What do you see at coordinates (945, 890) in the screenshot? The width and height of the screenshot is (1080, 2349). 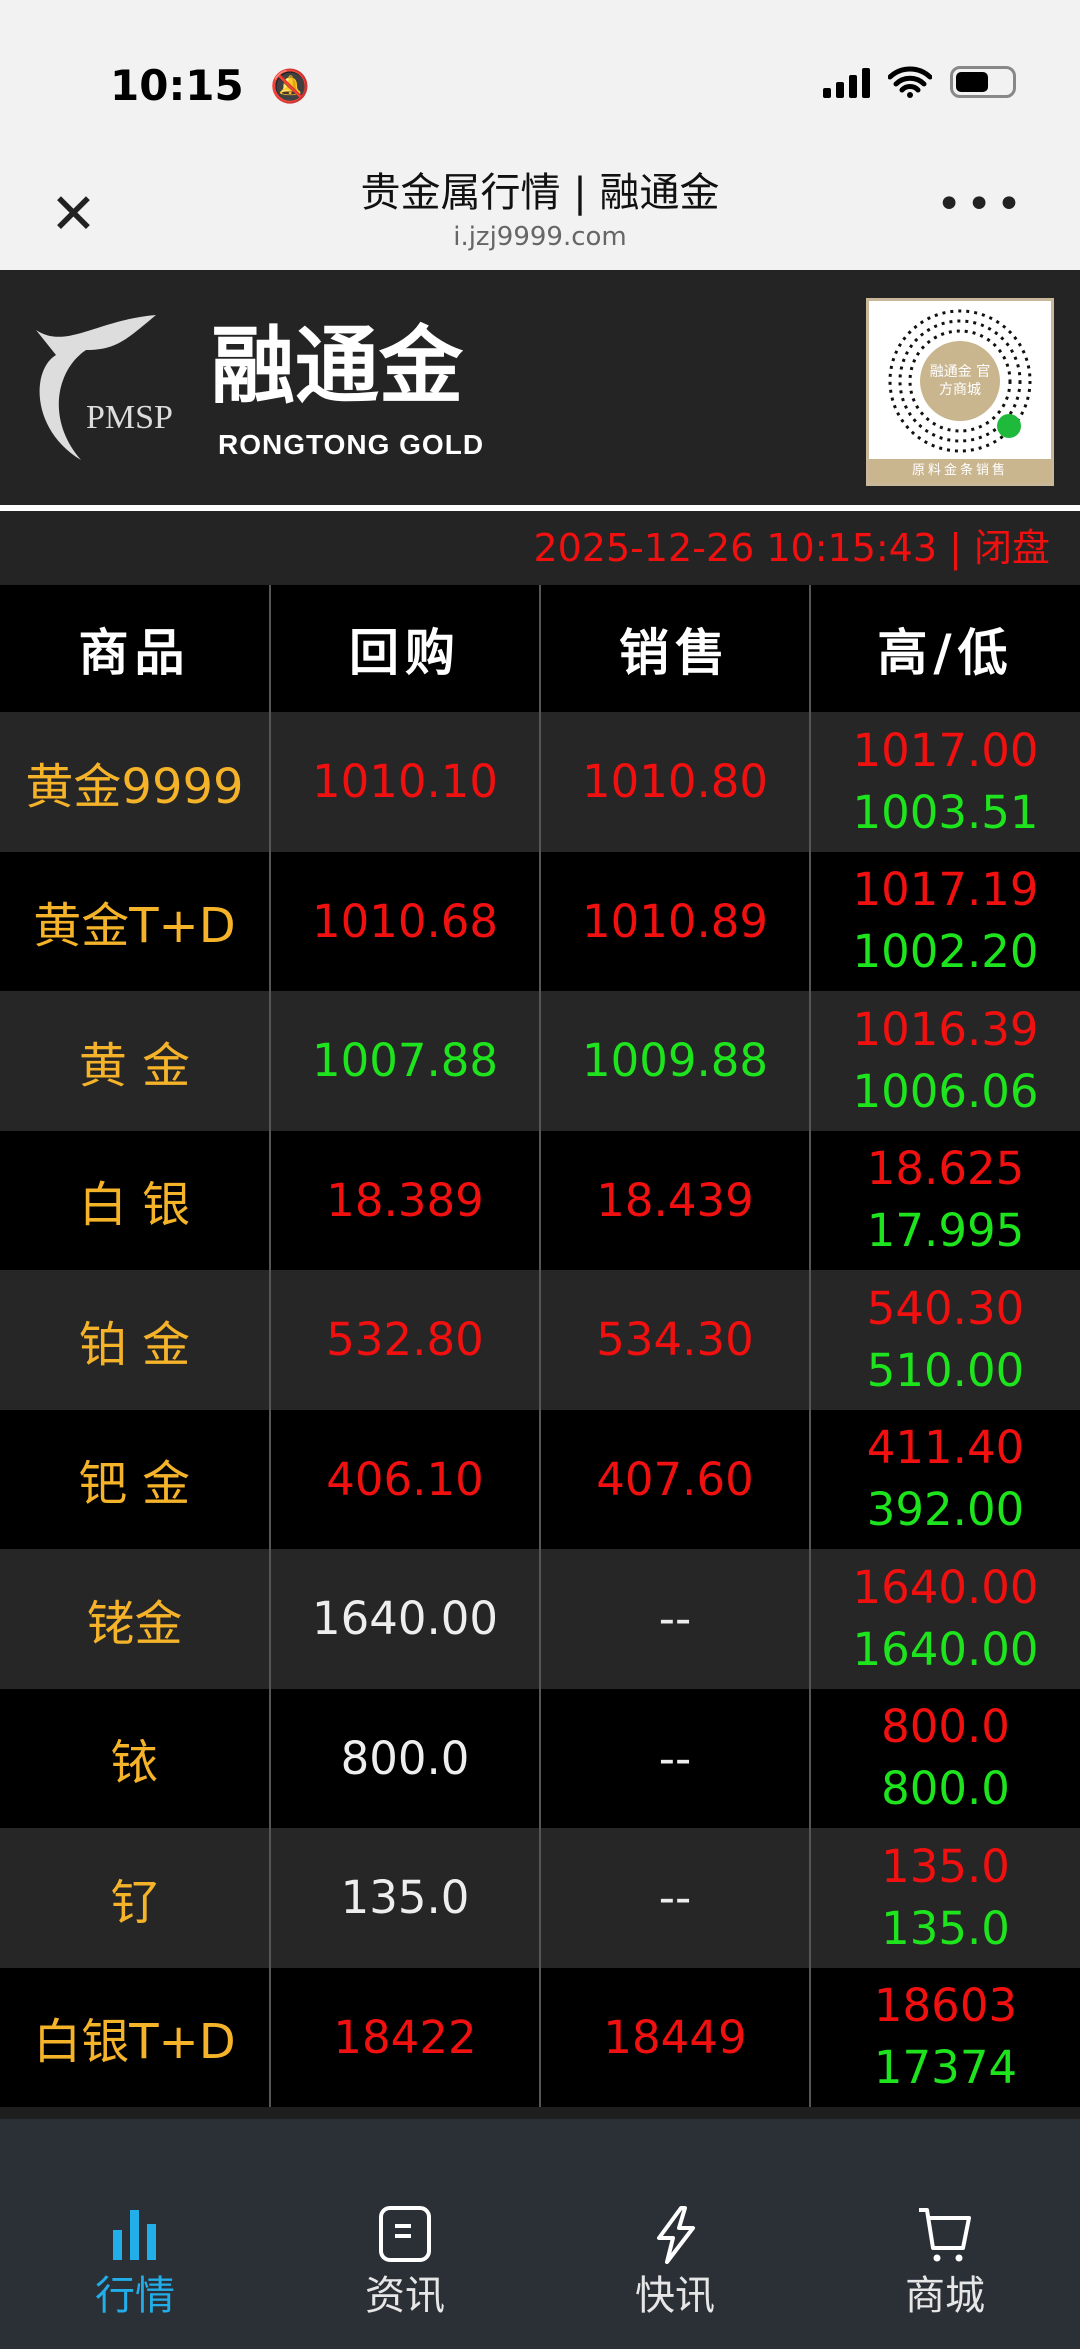 I see `high-price: 1017.19` at bounding box center [945, 890].